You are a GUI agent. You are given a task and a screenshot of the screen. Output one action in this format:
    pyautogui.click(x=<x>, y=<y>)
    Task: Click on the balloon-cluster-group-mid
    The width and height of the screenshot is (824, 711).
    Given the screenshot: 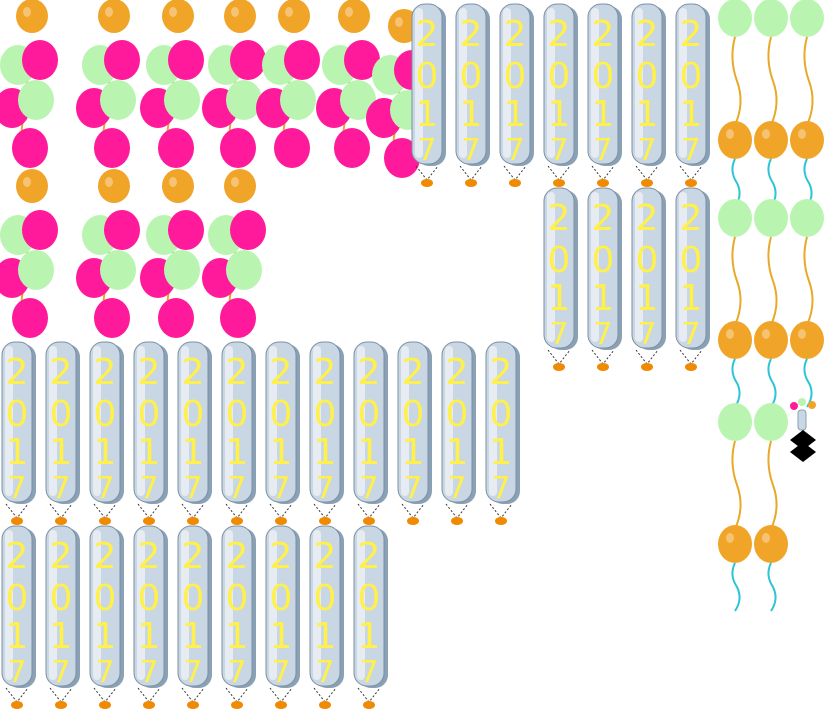 What is the action you would take?
    pyautogui.click(x=133, y=253)
    